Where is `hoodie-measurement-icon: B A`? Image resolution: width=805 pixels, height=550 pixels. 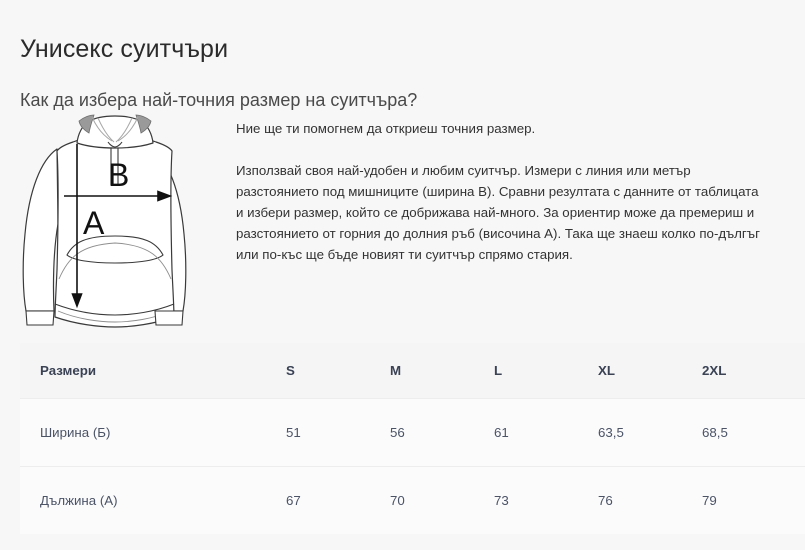
hoodie-measurement-icon: B A is located at coordinates (104, 221).